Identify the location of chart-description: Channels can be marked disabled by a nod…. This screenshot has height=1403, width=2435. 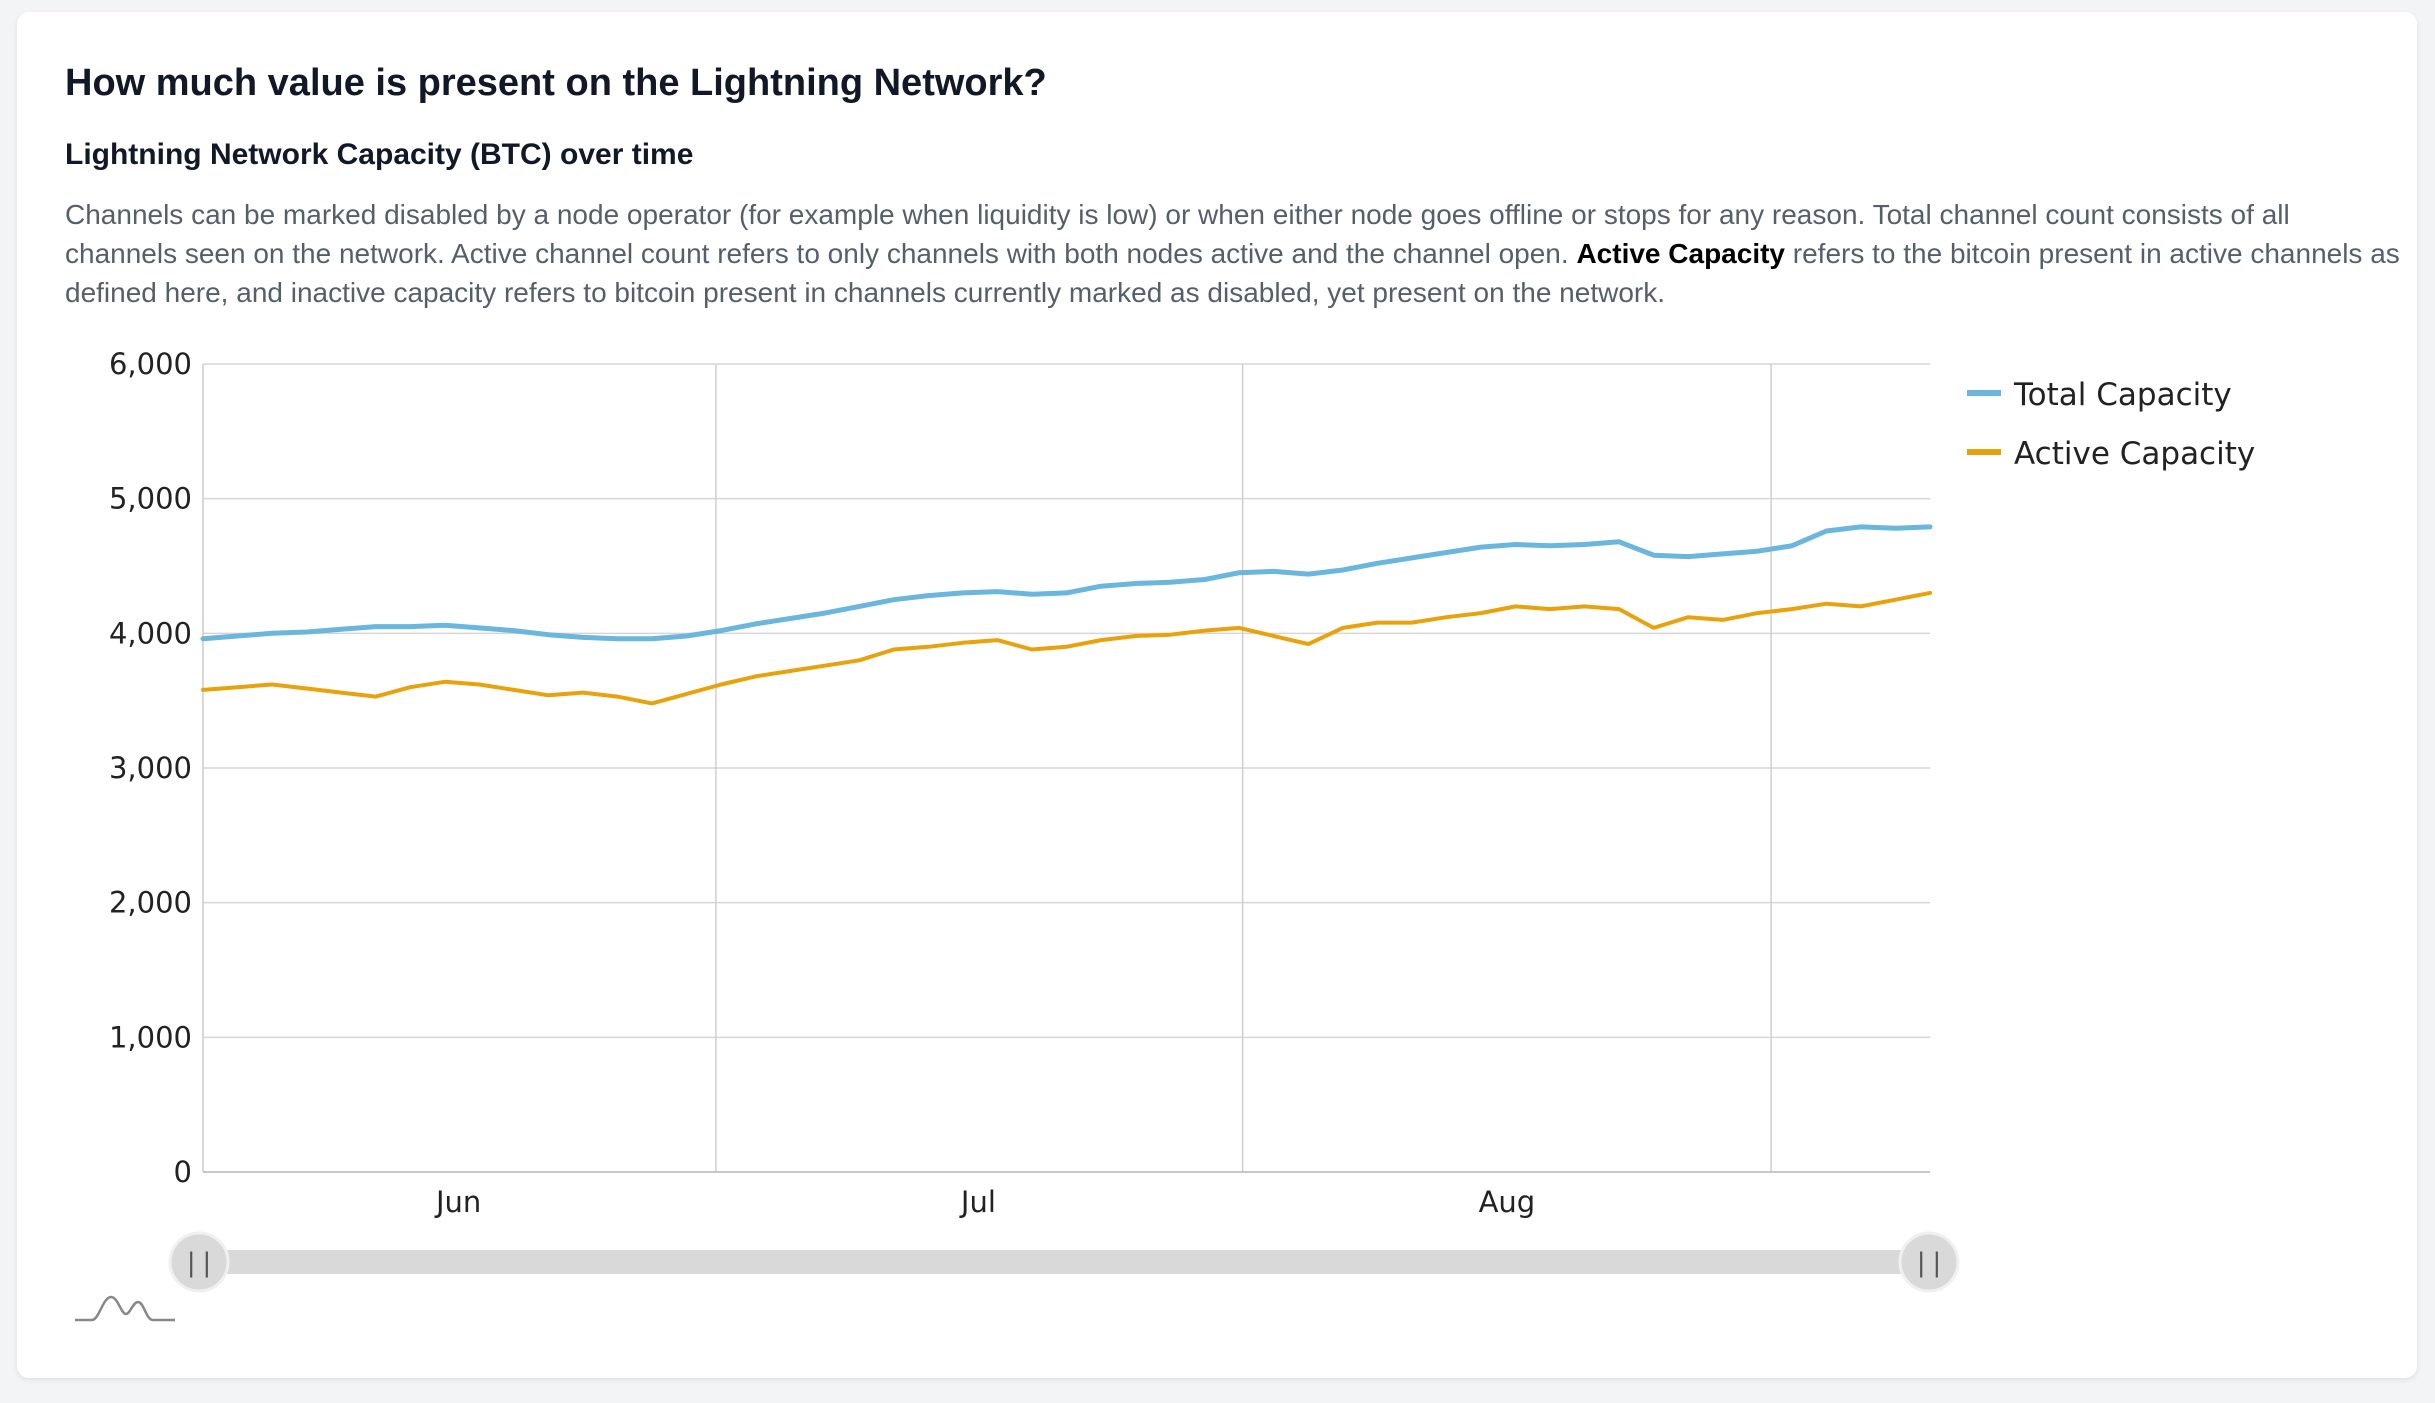
(1235, 253).